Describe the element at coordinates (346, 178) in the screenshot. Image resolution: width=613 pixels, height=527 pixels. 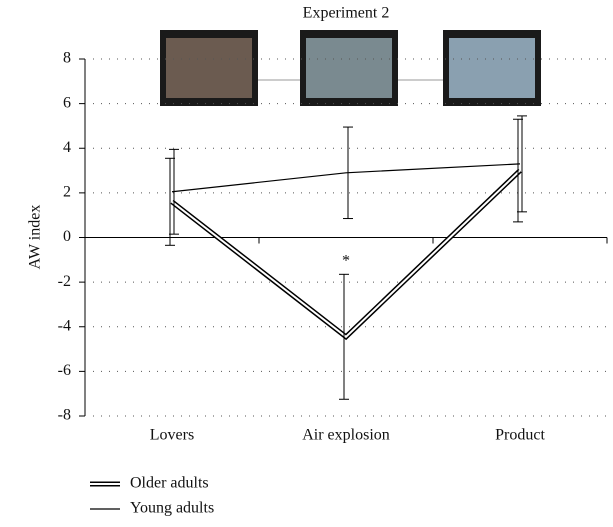
I see `line-series` at that location.